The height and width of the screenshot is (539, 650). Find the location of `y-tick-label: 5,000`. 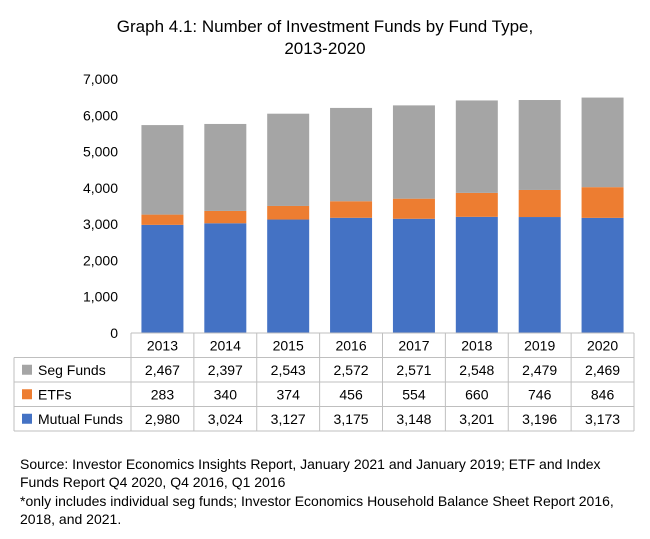

y-tick-label: 5,000 is located at coordinates (100, 152).